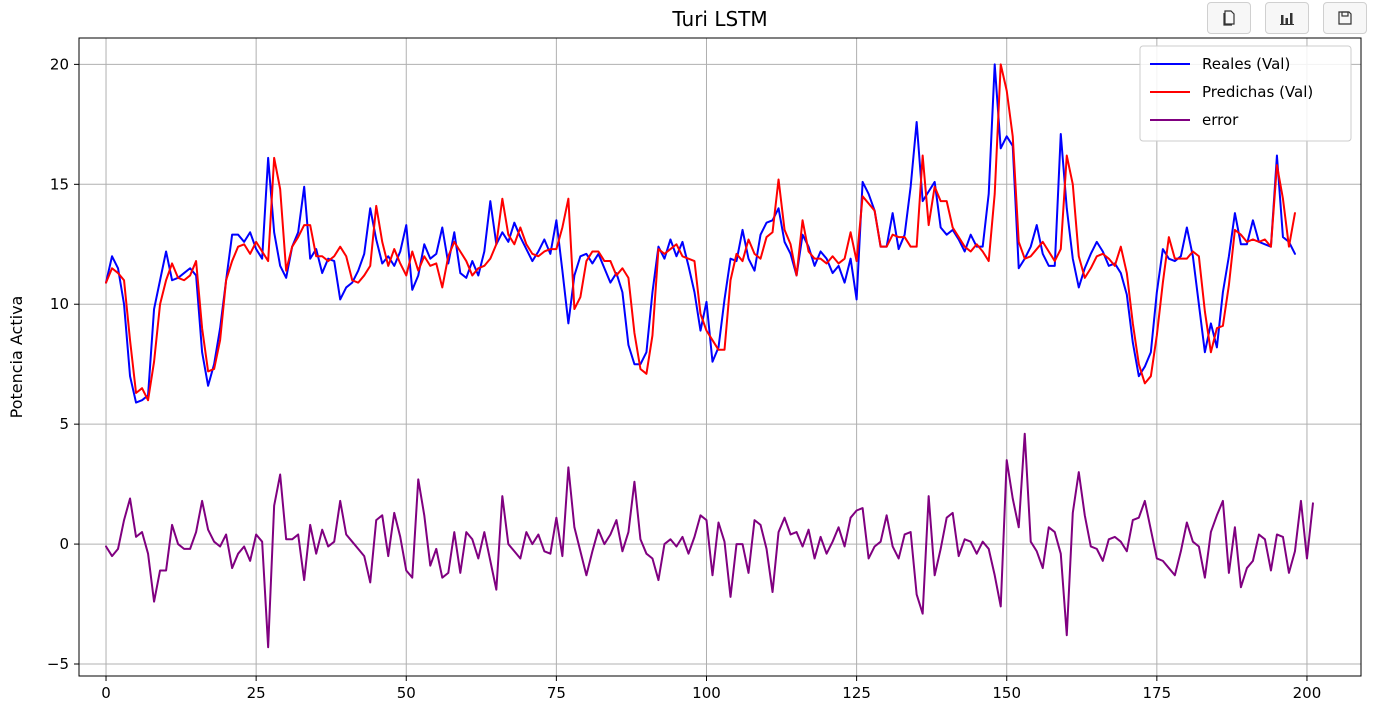 The width and height of the screenshot is (1373, 710). Describe the element at coordinates (406, 693) in the screenshot. I see `x-tick-label: 50` at that location.